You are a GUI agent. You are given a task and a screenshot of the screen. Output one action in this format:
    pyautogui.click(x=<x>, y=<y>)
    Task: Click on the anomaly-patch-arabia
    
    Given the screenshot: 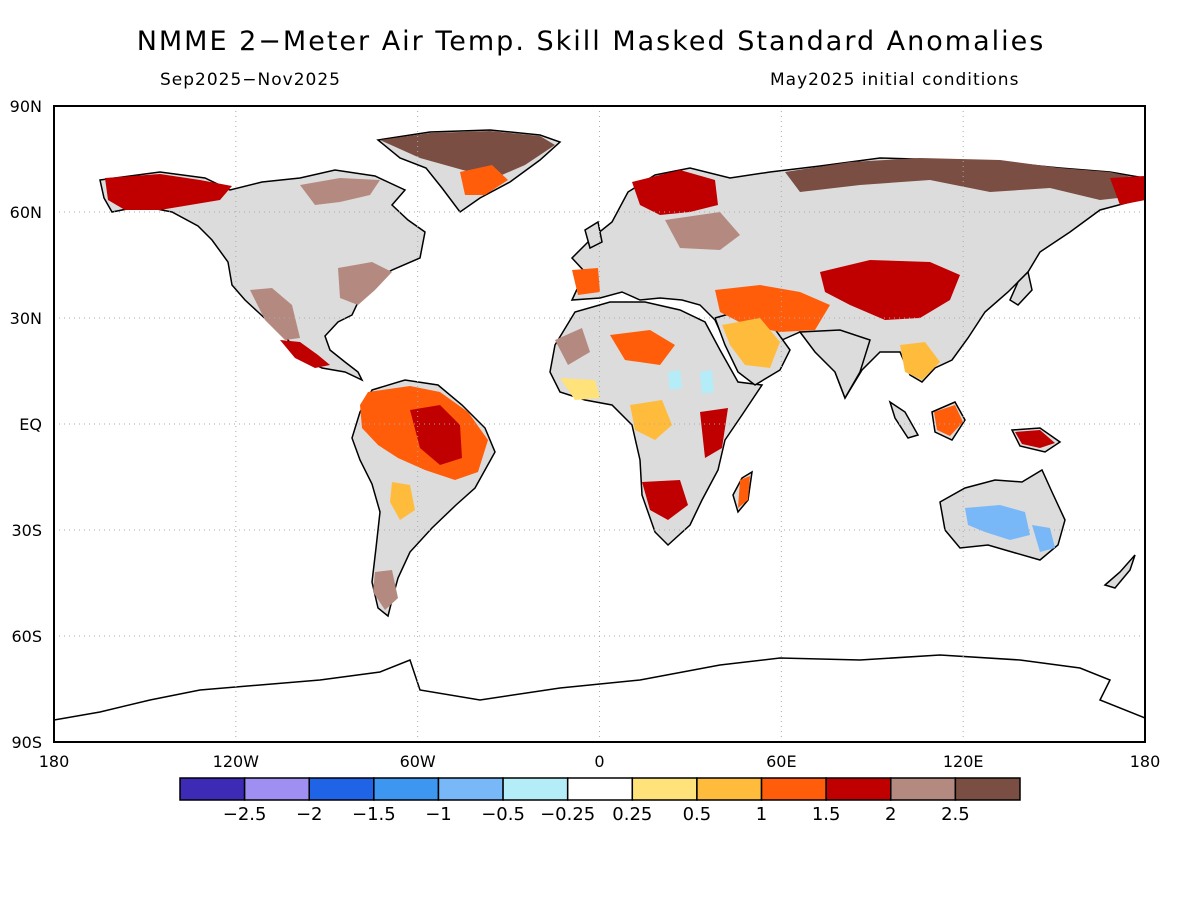 What is the action you would take?
    pyautogui.click(x=751, y=343)
    